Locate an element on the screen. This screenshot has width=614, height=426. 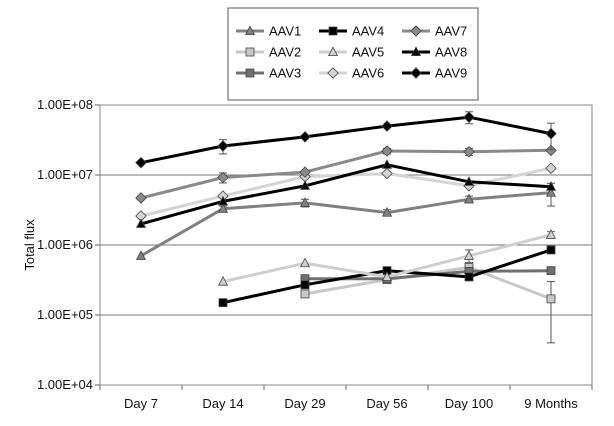
legend-item-aav4: AAV4 is located at coordinates (351, 31).